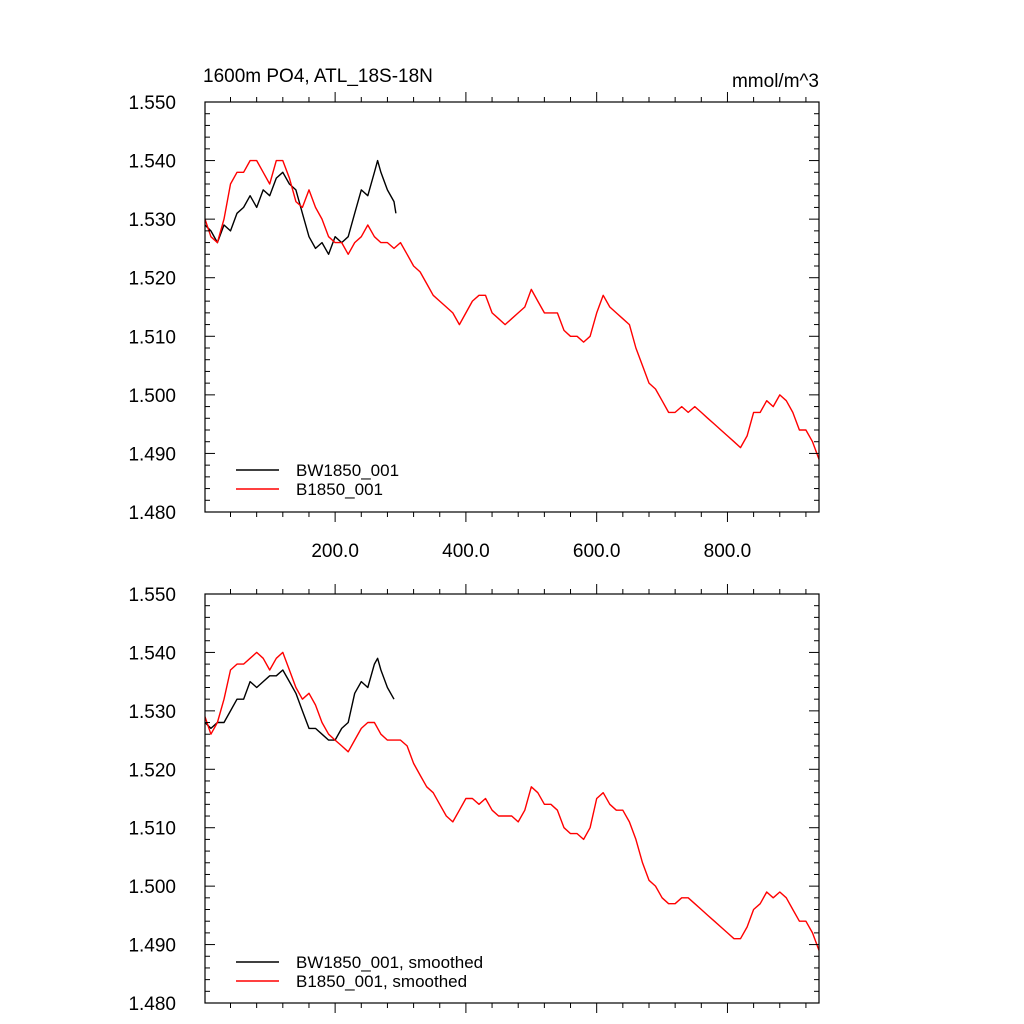  Describe the element at coordinates (728, 551) in the screenshot. I see `x-tick-label: 800.0` at that location.